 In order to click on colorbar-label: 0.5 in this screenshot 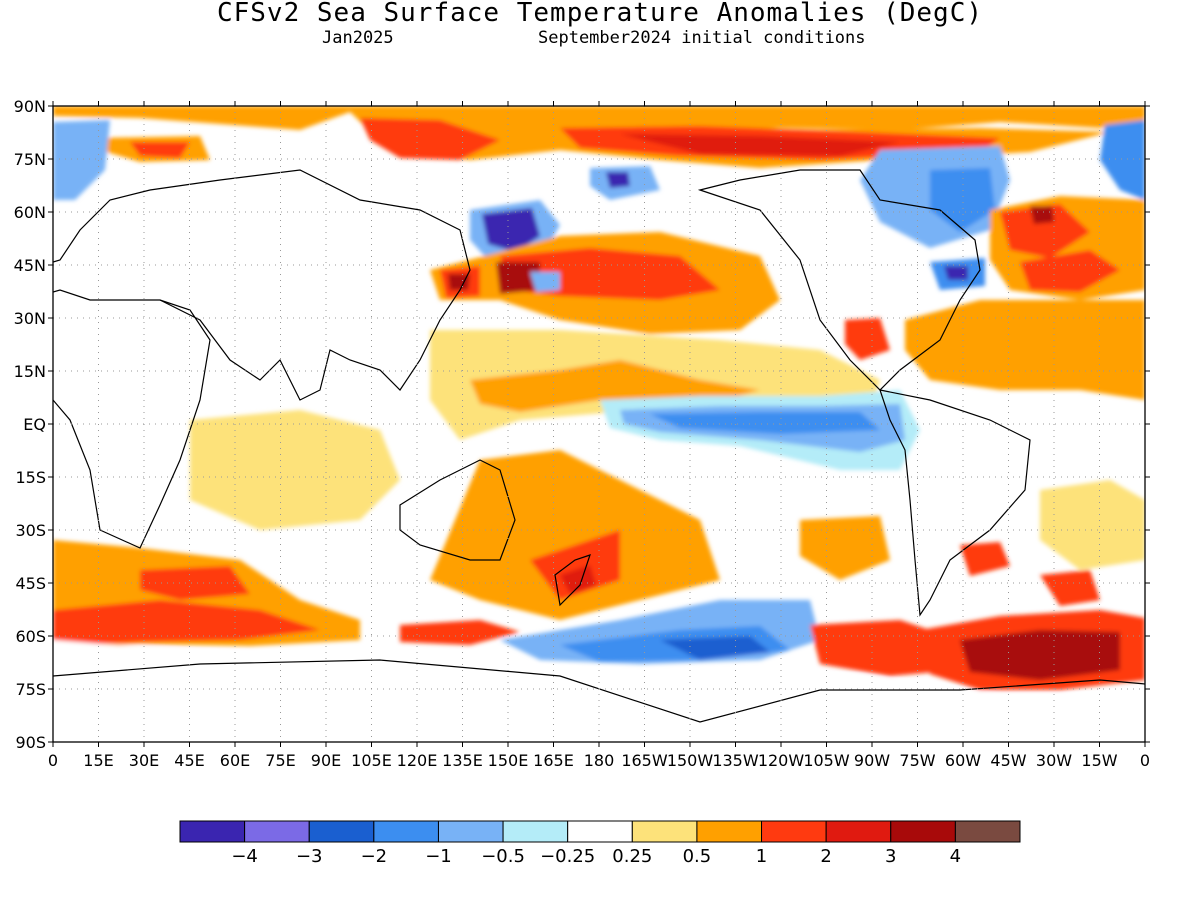, I will do `click(697, 856)`.